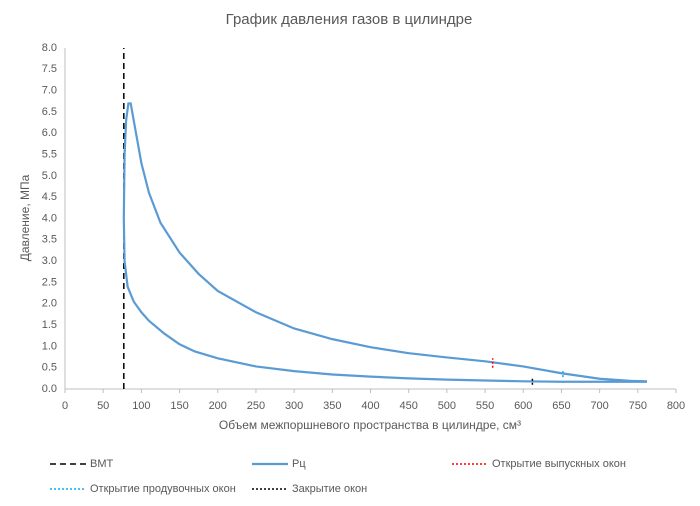 The height and width of the screenshot is (506, 700). What do you see at coordinates (49, 282) in the screenshot?
I see `y-tick-label: 2.5` at bounding box center [49, 282].